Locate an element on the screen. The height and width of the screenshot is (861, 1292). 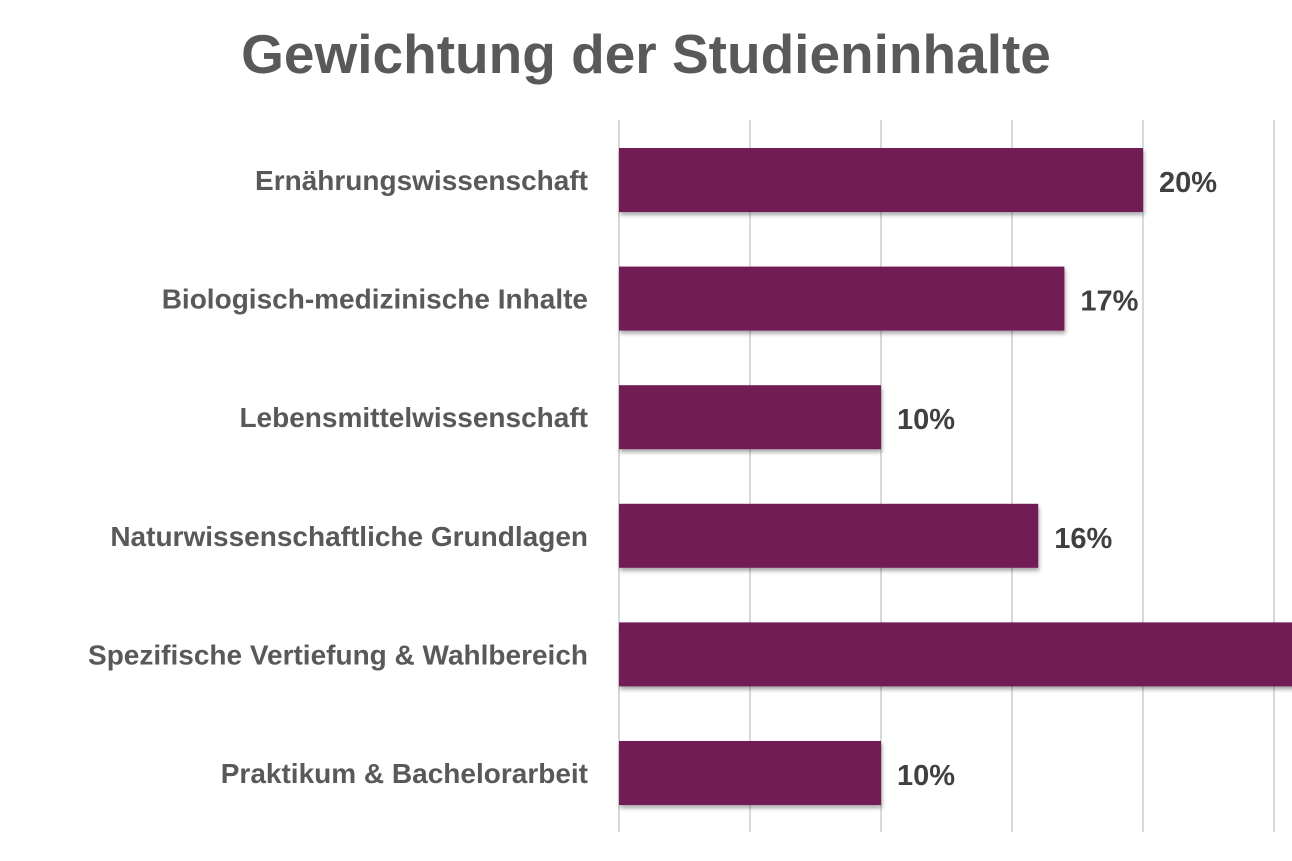
category-label: Biologisch-medizinische Inhalte is located at coordinates (375, 299).